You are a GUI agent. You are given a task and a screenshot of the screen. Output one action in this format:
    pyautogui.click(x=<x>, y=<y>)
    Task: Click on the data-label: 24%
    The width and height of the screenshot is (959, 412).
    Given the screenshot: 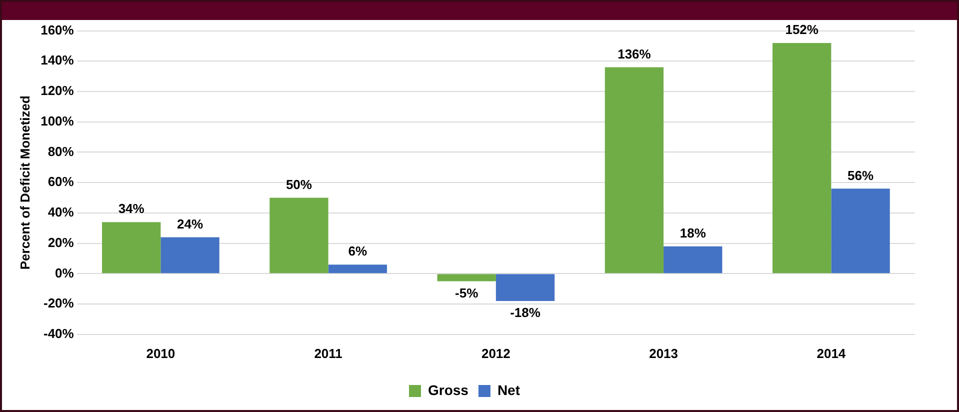 What is the action you would take?
    pyautogui.click(x=190, y=224)
    